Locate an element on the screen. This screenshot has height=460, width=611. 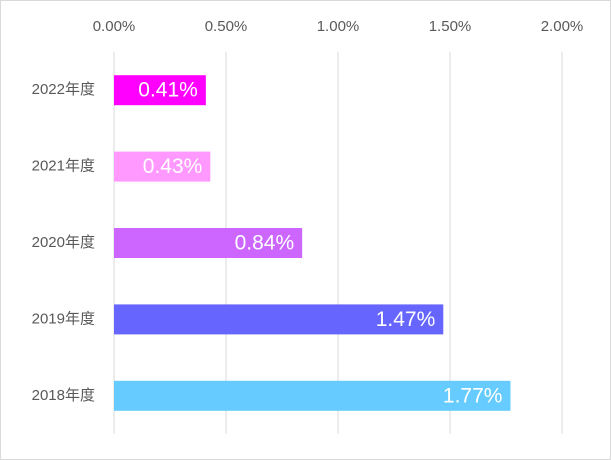
data-label: 0.84% is located at coordinates (265, 243).